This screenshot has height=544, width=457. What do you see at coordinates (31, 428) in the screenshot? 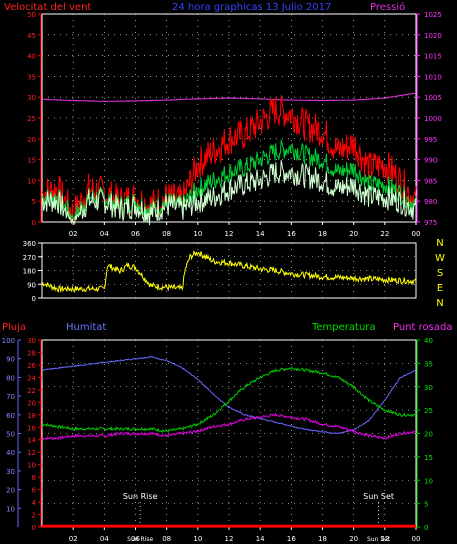
I see `rain-tick-label: 16` at bounding box center [31, 428].